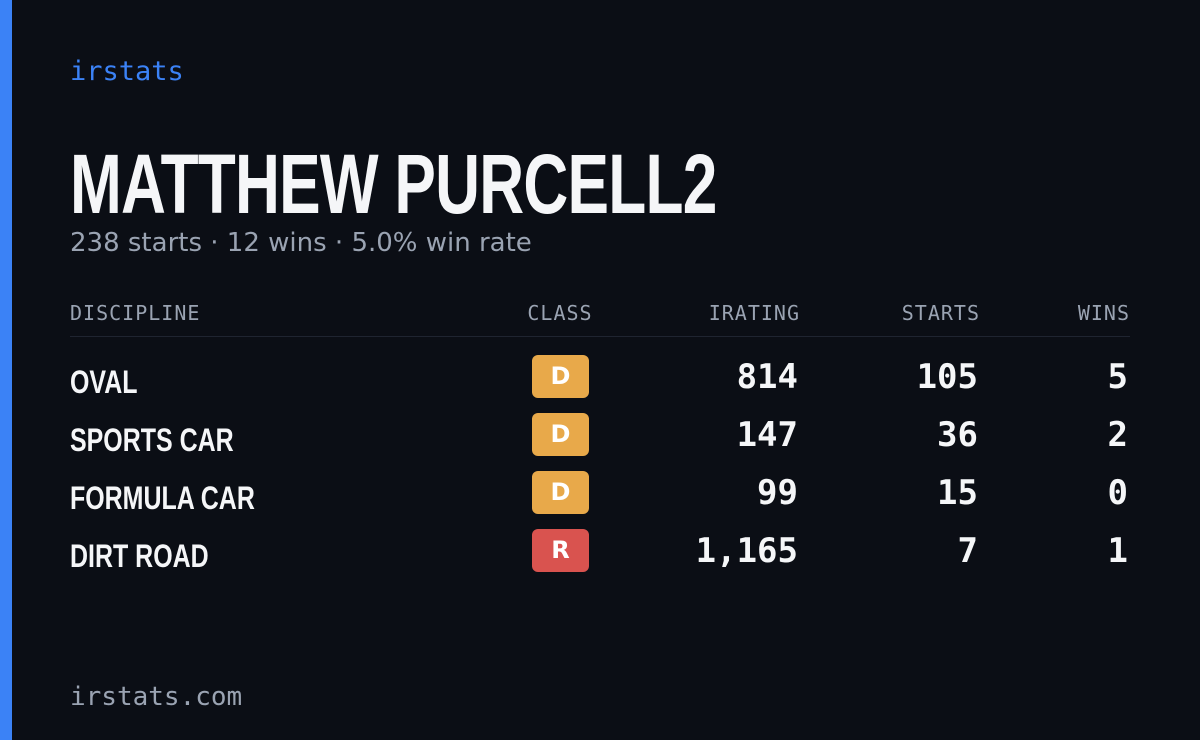 This screenshot has height=740, width=1200. What do you see at coordinates (162, 498) in the screenshot?
I see `discipline: FORMULA CAR` at bounding box center [162, 498].